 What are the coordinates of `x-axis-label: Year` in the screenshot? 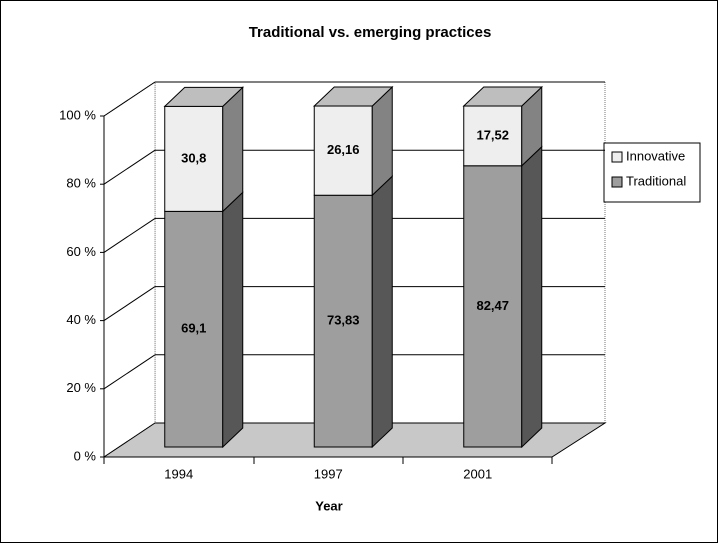 It's located at (328, 505).